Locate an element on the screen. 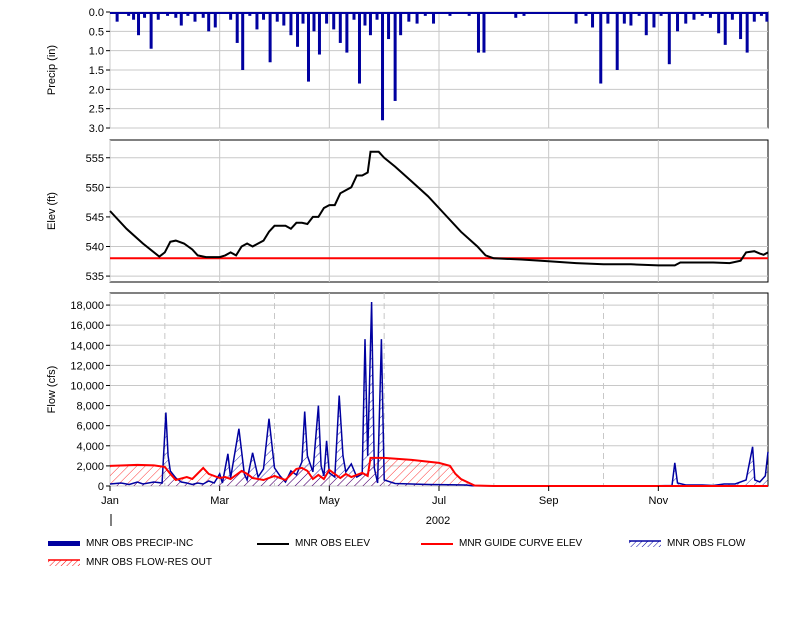  y-axis-label: Elev (ft) is located at coordinates (52, 211).